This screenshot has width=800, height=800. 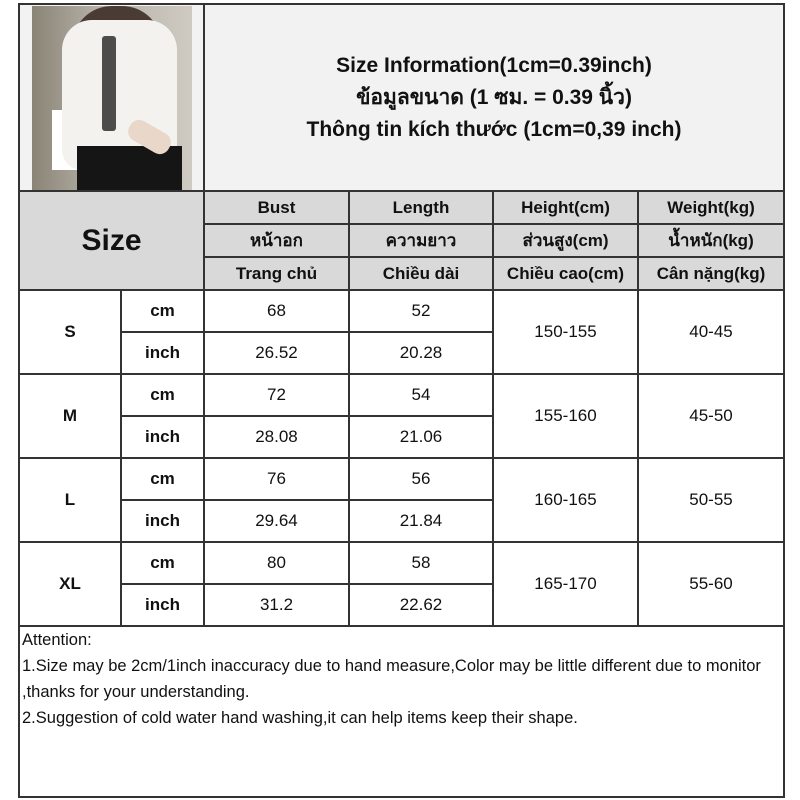 What do you see at coordinates (276, 240) in the screenshot?
I see `col-bust-th: หน้าอก` at bounding box center [276, 240].